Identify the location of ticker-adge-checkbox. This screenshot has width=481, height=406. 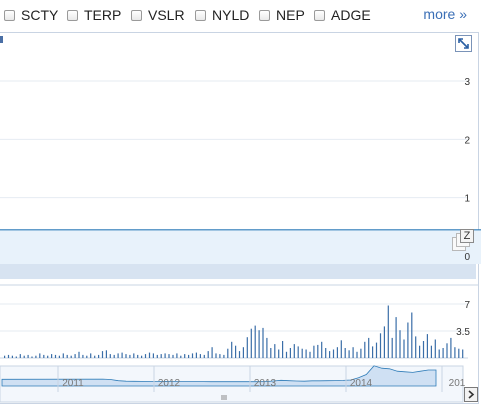
(319, 15).